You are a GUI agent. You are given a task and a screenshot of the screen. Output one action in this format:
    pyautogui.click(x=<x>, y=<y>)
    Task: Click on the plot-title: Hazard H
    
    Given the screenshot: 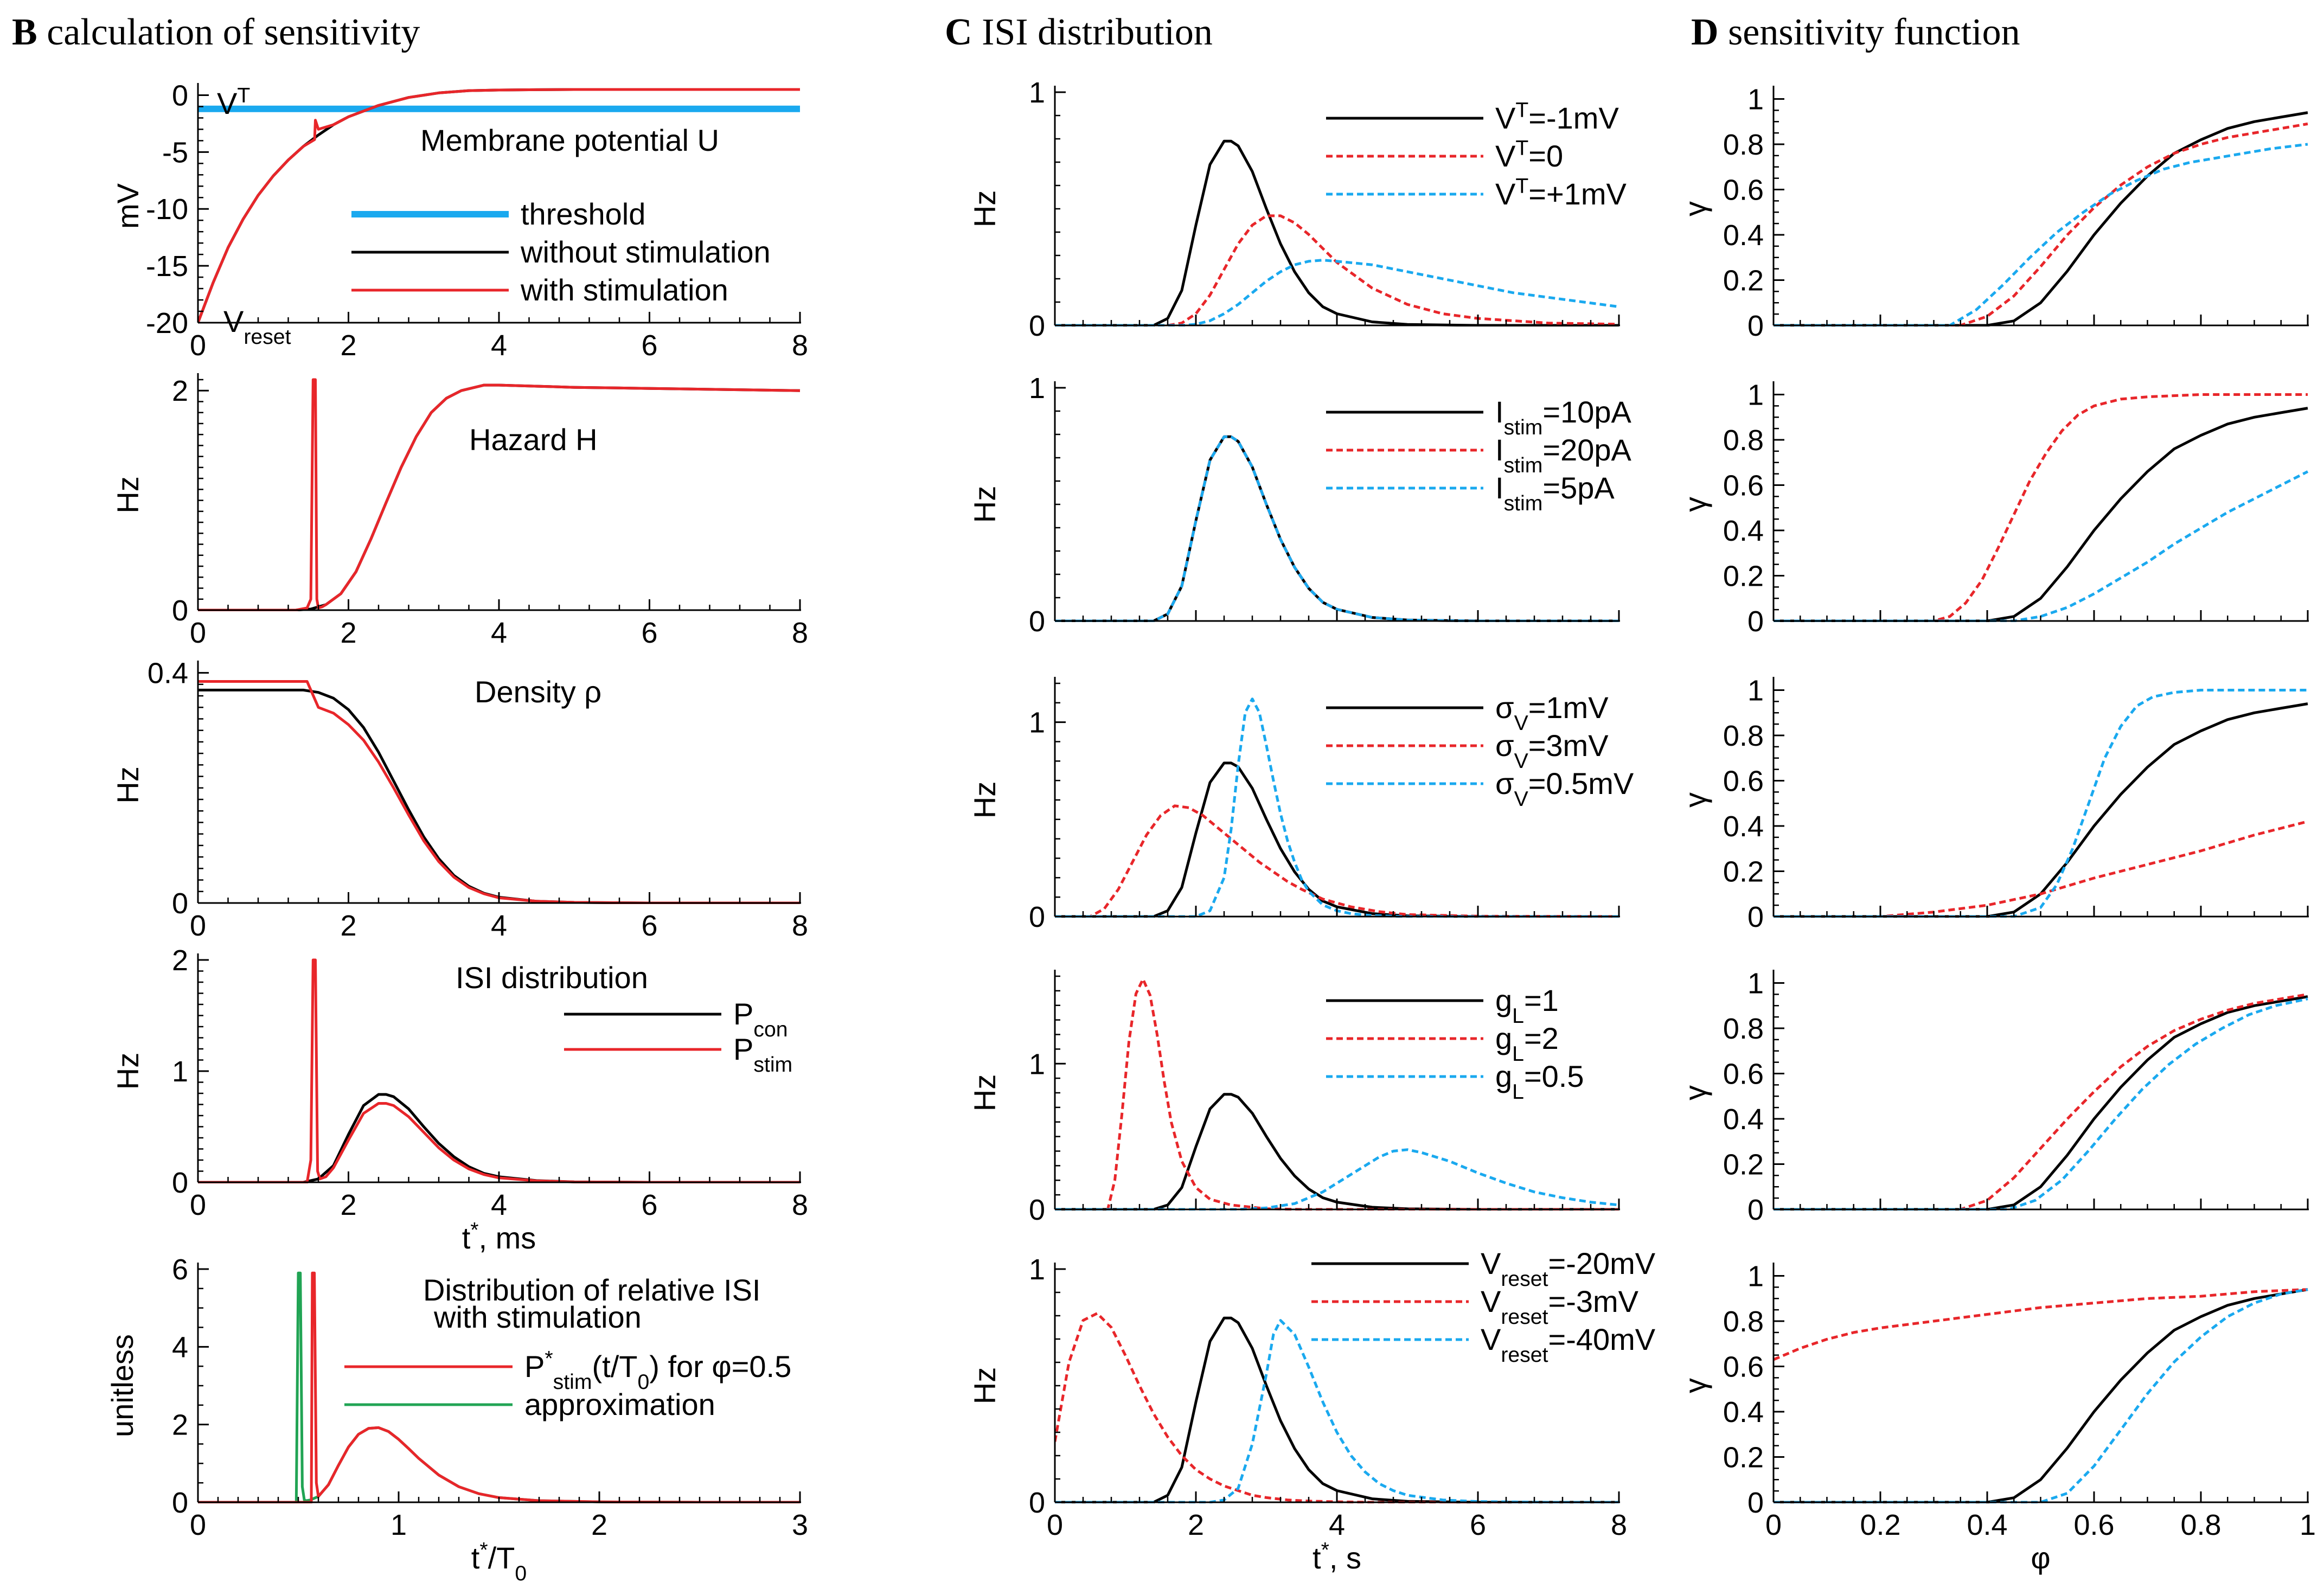 What is the action you would take?
    pyautogui.click(x=533, y=439)
    